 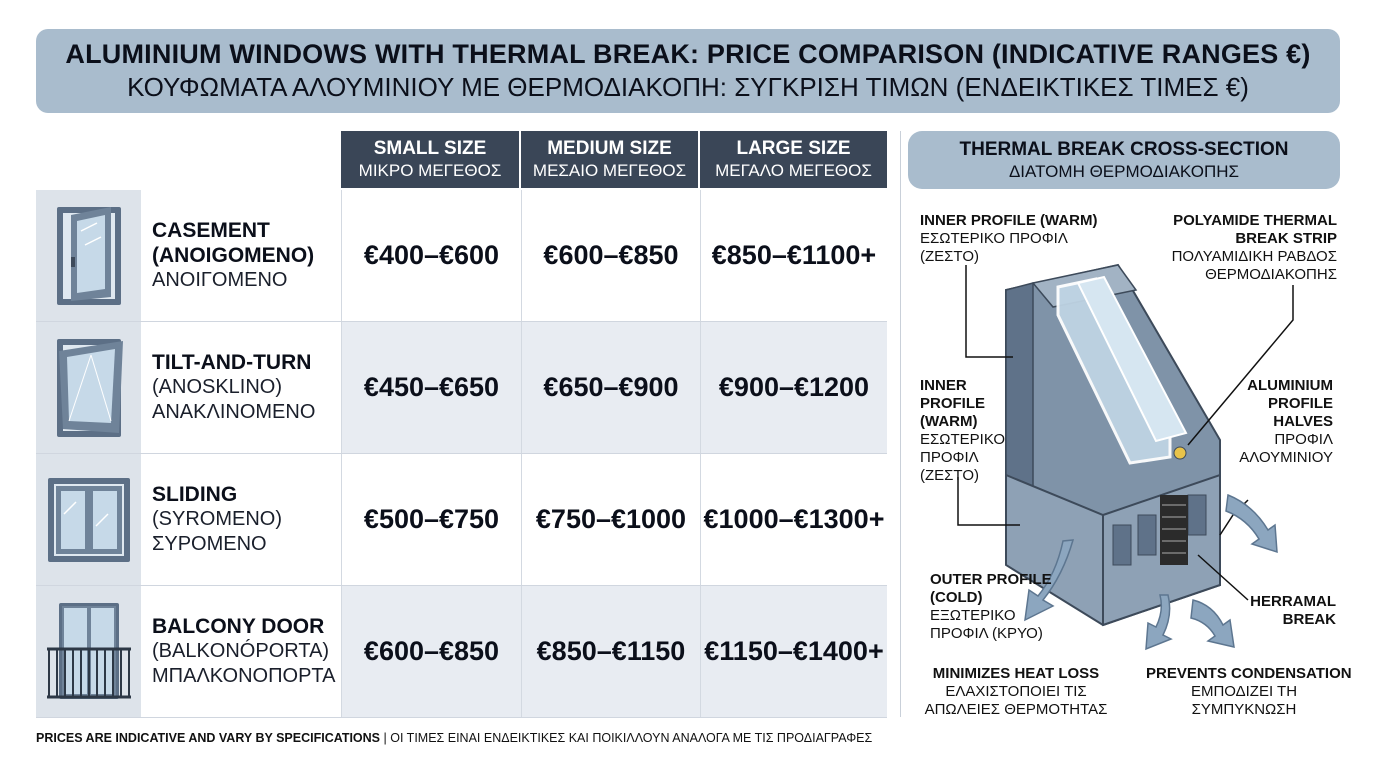 I want to click on annotation-text: ΕΛΑΧΙΣΤΟΠΟΙΕΙ ΤΙΣ, so click(x=1016, y=691).